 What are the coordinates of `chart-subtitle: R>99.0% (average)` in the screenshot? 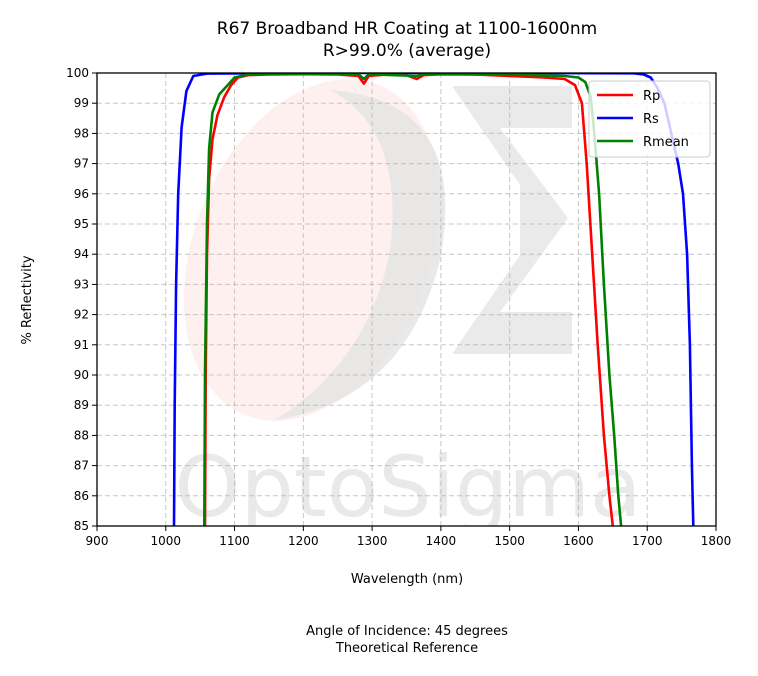 It's located at (407, 51).